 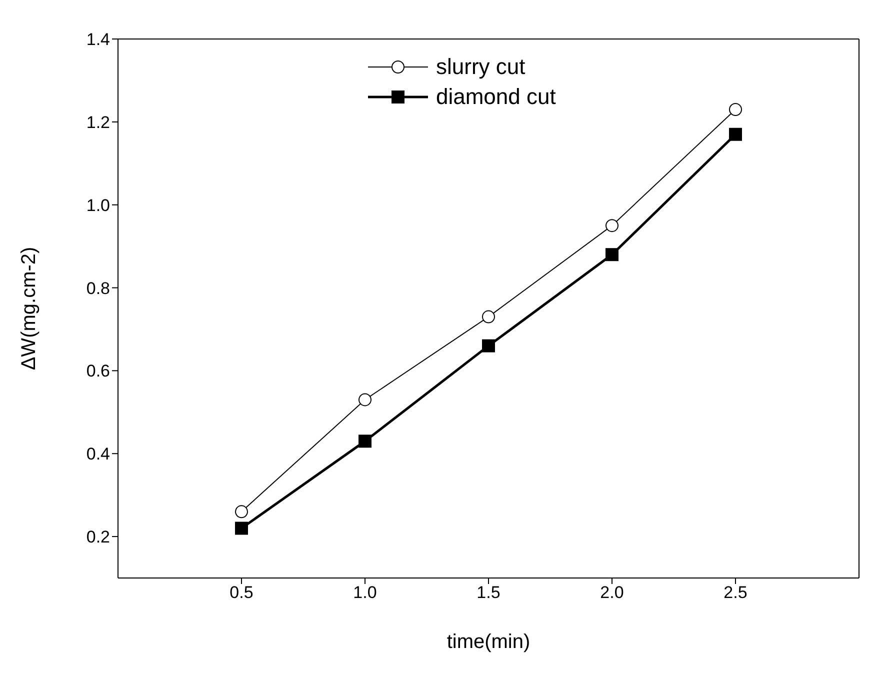 I want to click on x-axis-title: time(min), so click(x=488, y=642).